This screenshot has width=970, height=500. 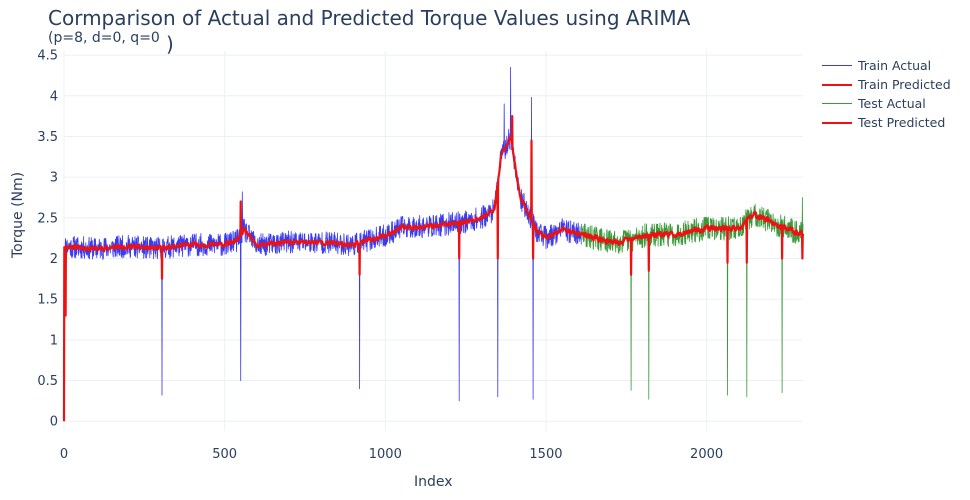 I want to click on legend-label-train-predicted: Train Predicted, so click(x=904, y=84).